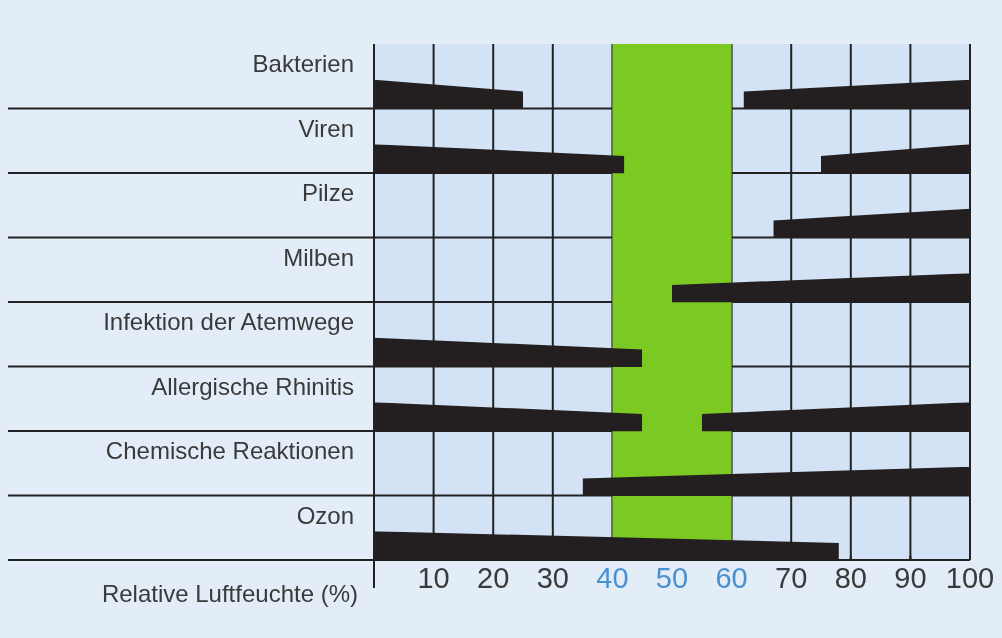 This screenshot has height=638, width=1002. Describe the element at coordinates (910, 578) in the screenshot. I see `x-tick-label: 90` at that location.